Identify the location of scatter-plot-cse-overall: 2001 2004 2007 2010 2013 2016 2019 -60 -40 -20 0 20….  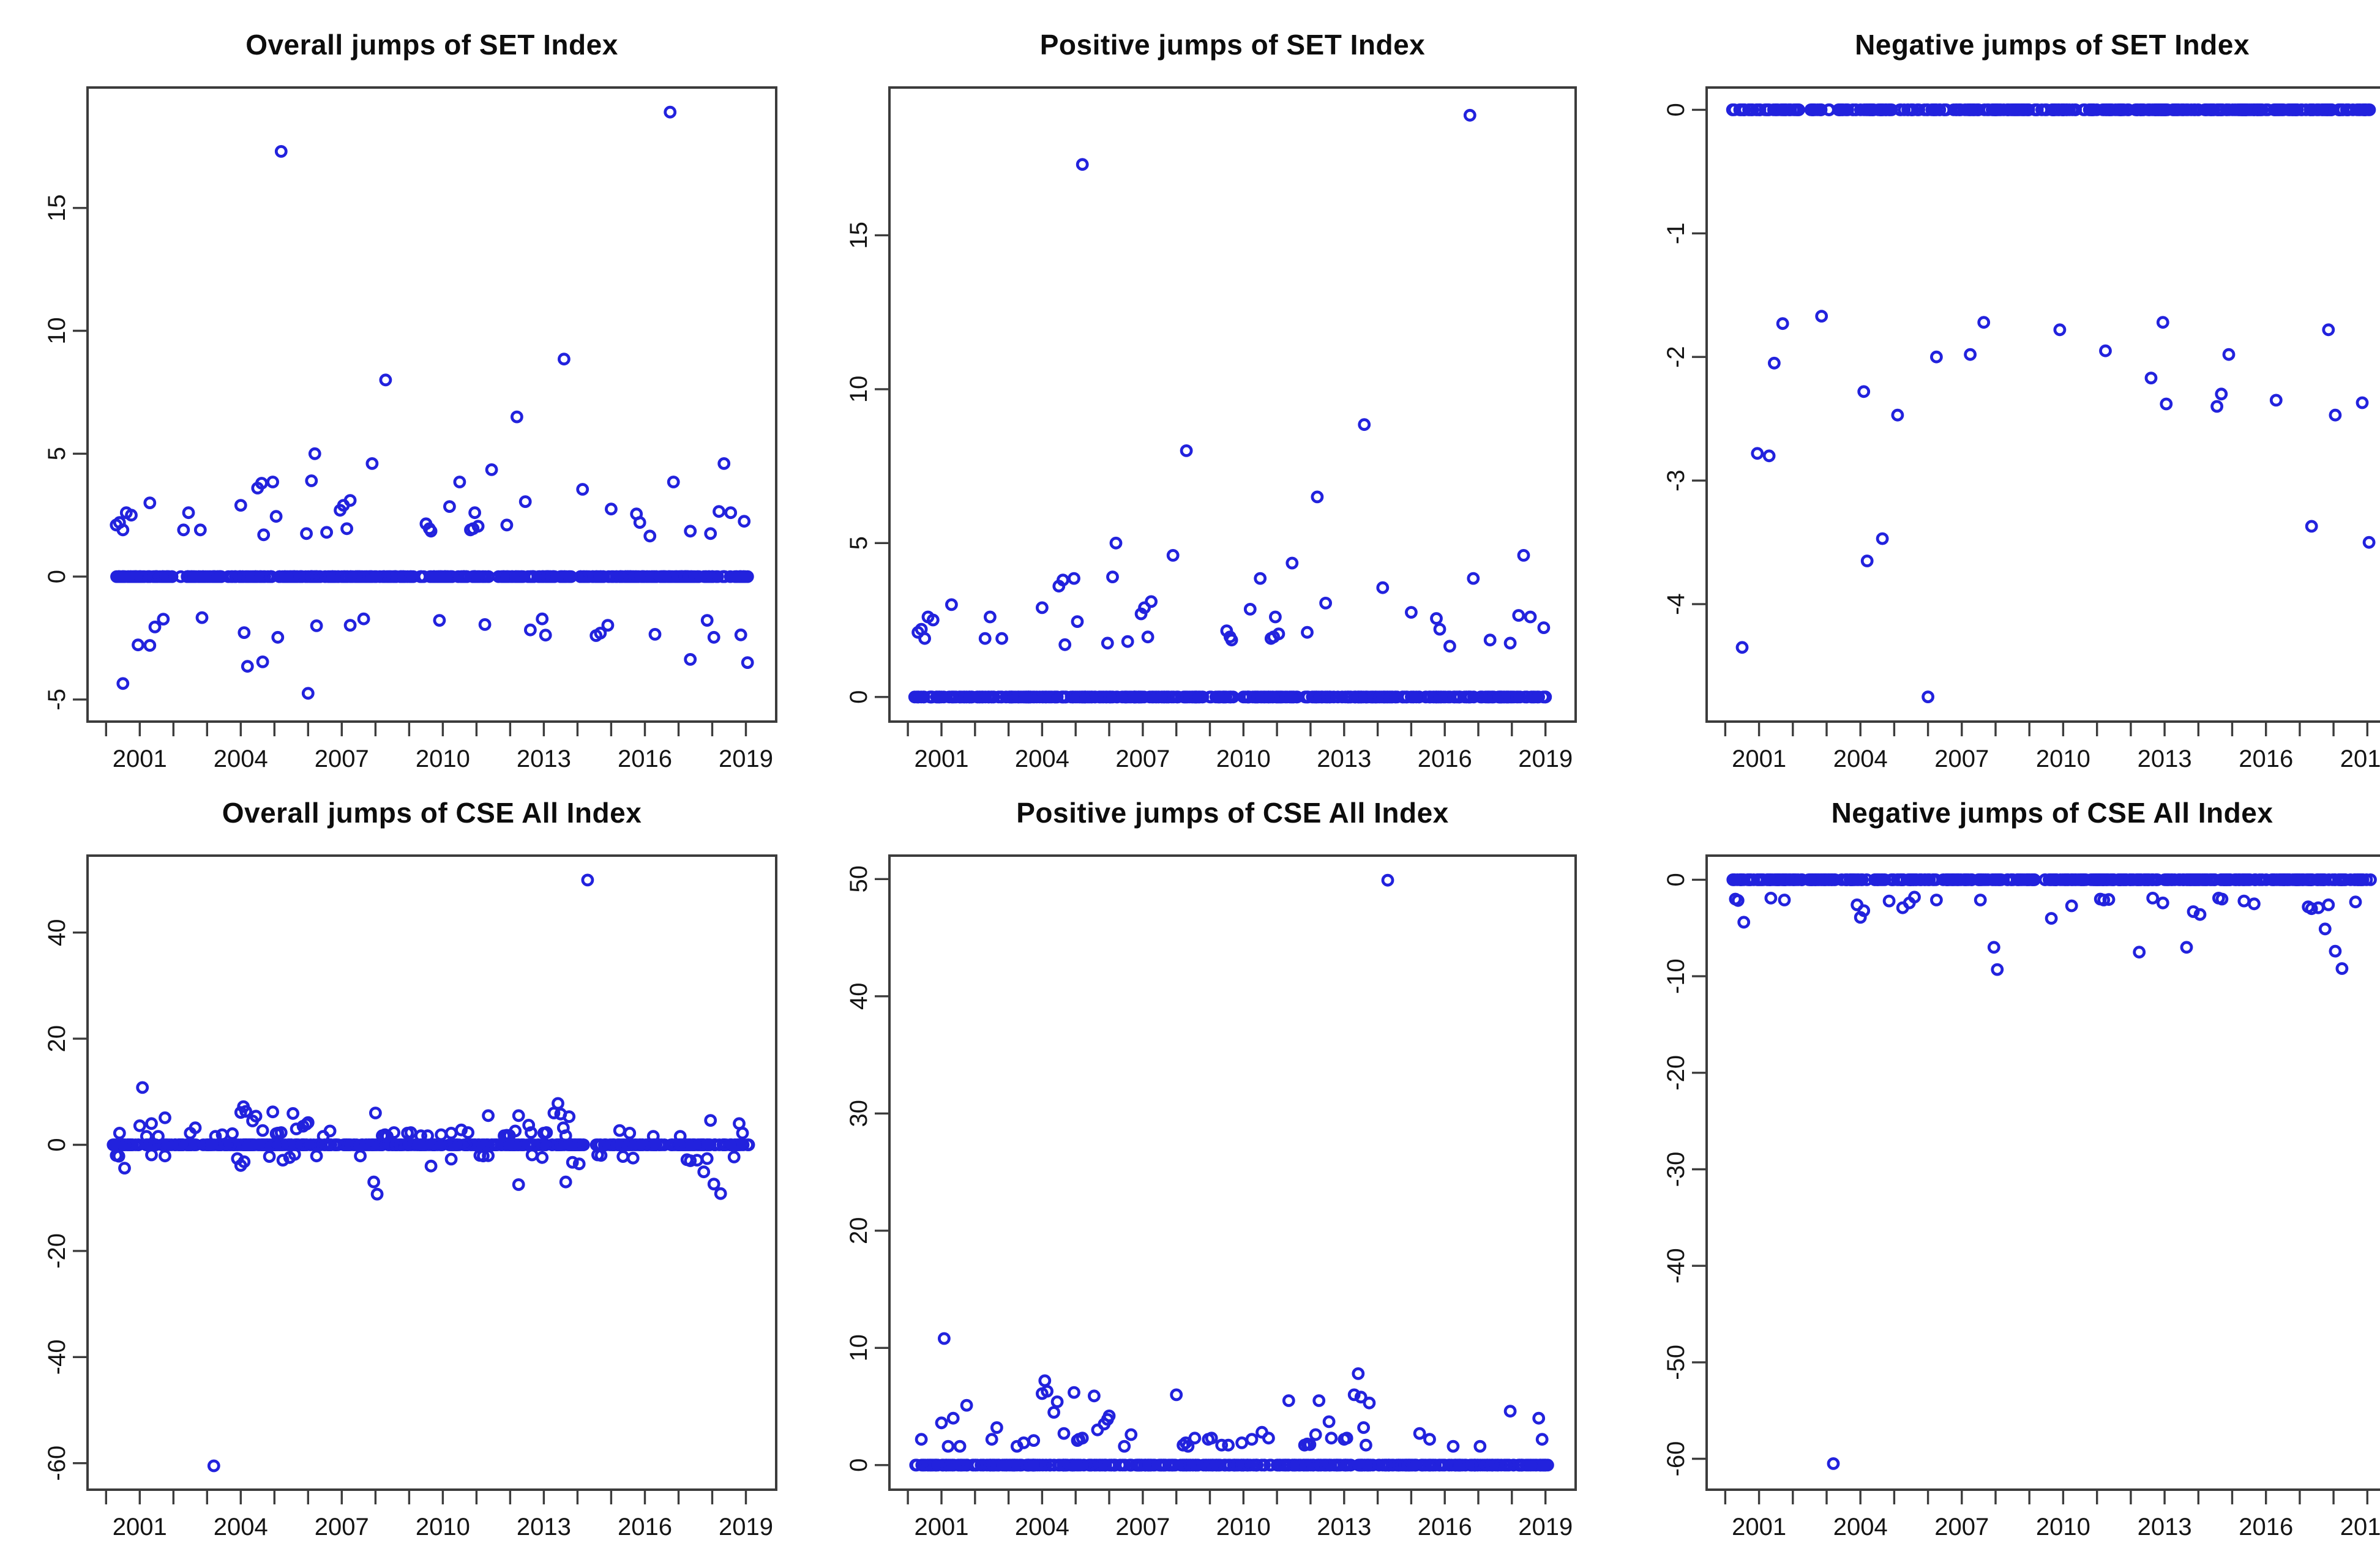
(410, 1197).